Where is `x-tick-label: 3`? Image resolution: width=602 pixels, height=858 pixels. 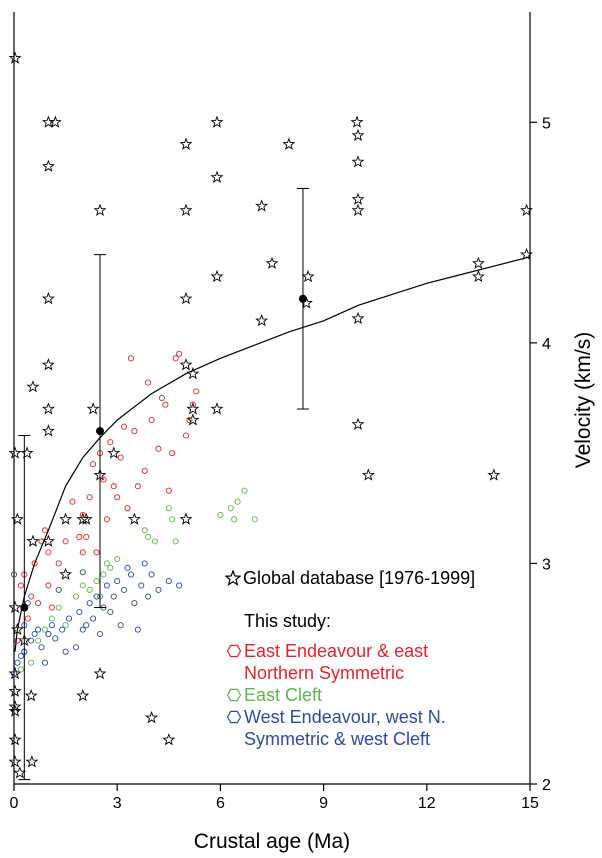 x-tick-label: 3 is located at coordinates (117, 803).